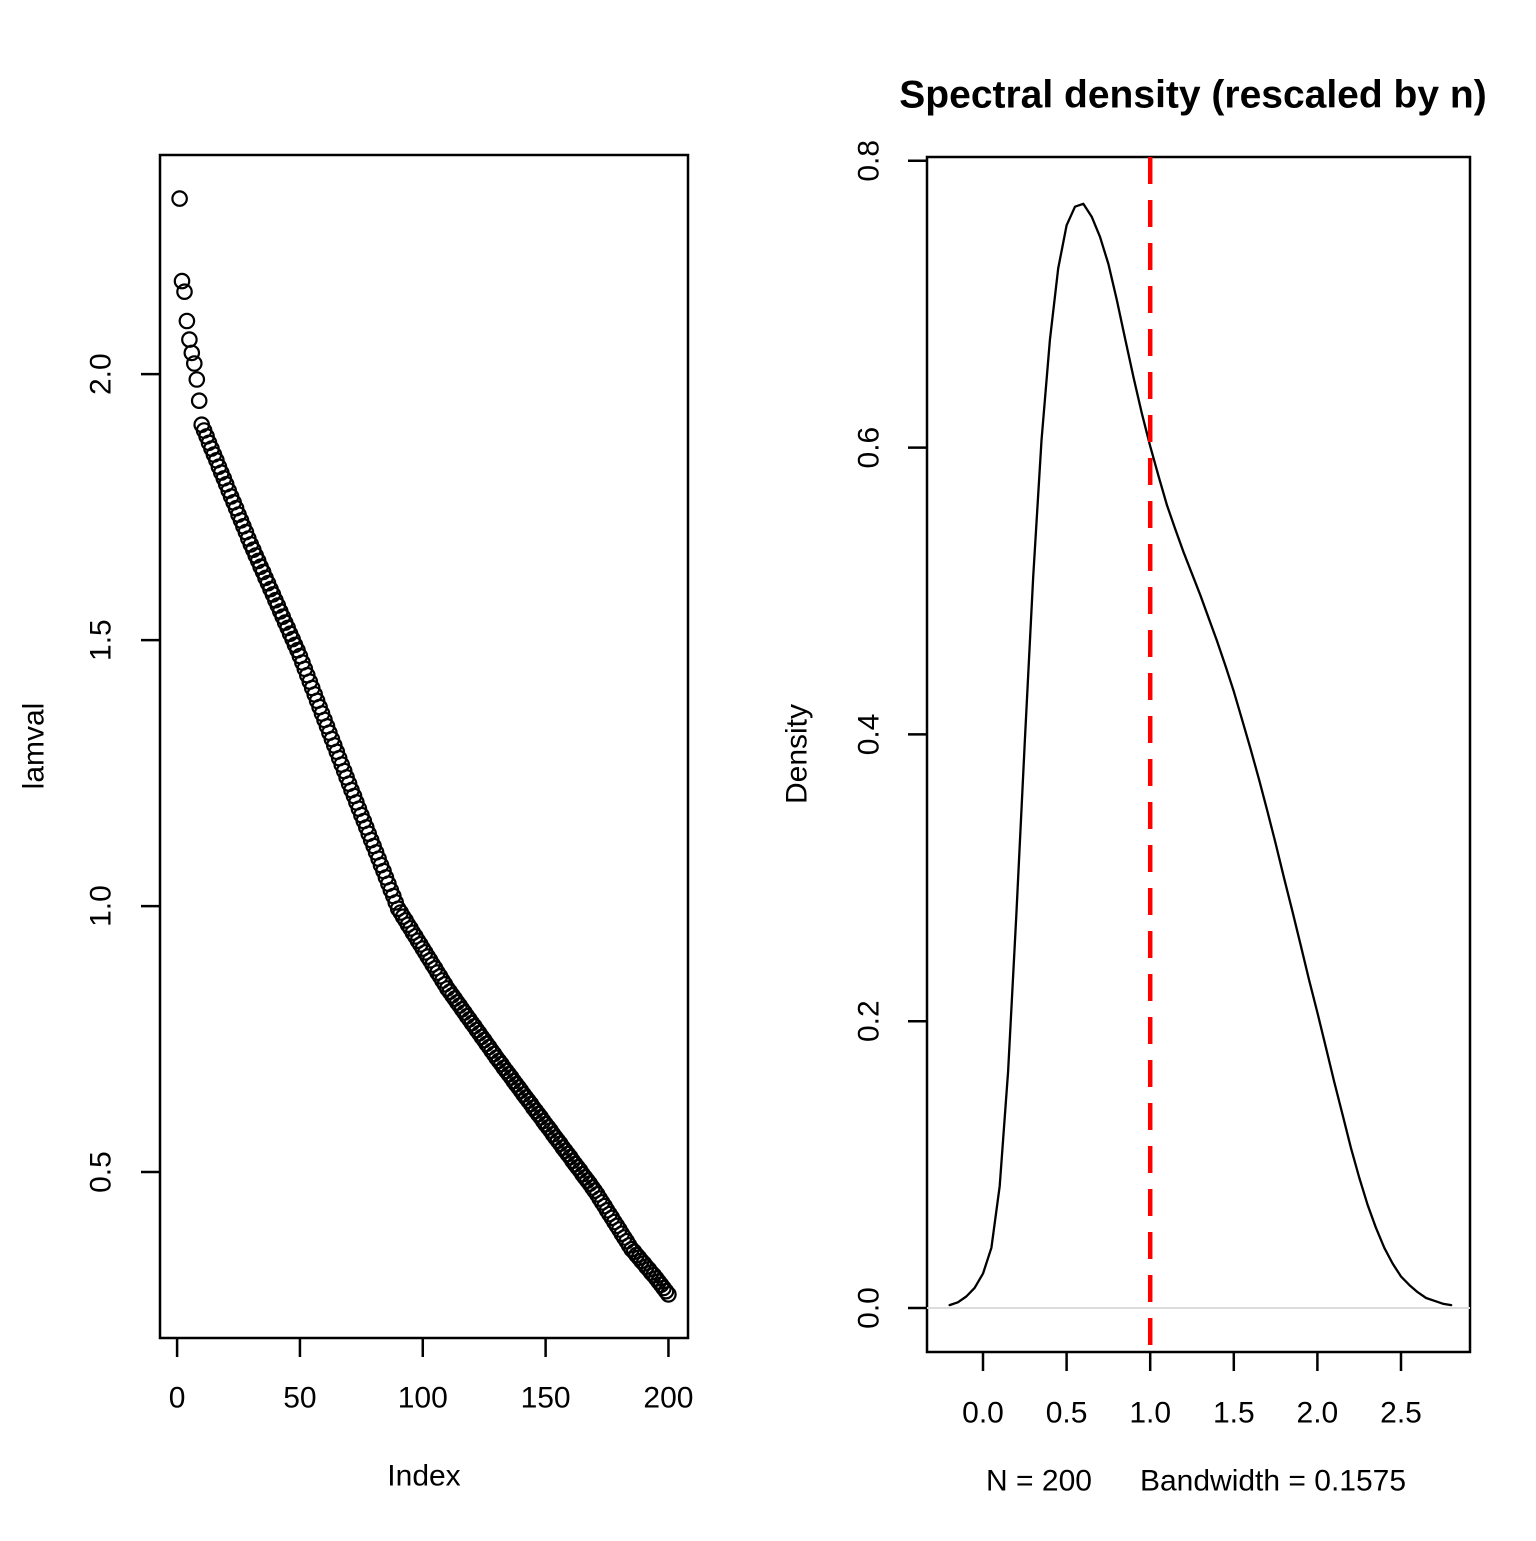 The image size is (1536, 1541). Describe the element at coordinates (1039, 1481) in the screenshot. I see `right-x-axis-label-n: N = 200` at that location.